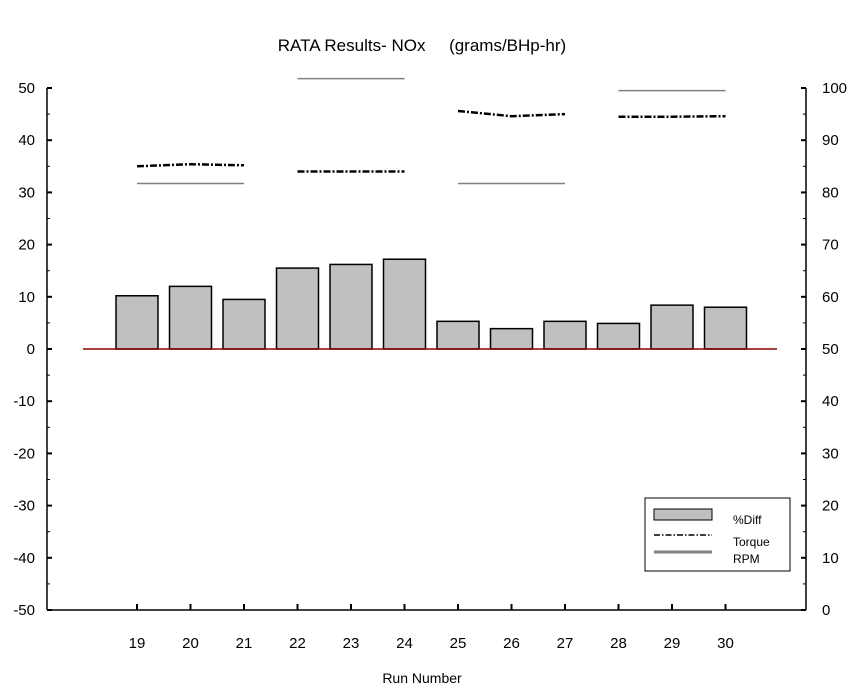 This screenshot has height=694, width=853. Describe the element at coordinates (746, 559) in the screenshot. I see `legend-label-rpm: RPM` at that location.